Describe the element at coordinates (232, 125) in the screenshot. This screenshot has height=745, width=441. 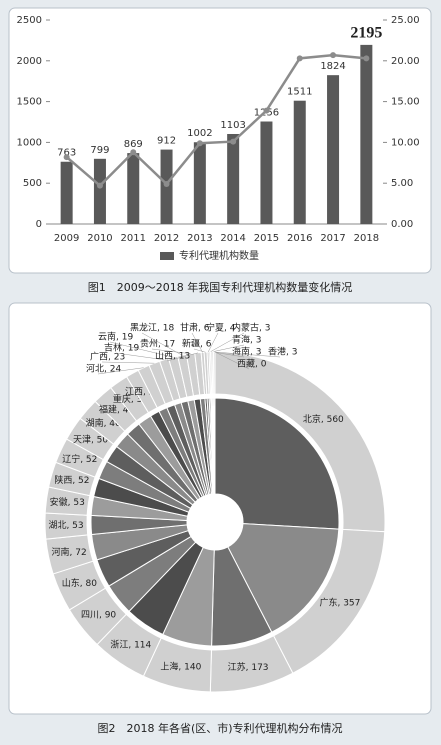
I see `data-label: 1103` at that location.